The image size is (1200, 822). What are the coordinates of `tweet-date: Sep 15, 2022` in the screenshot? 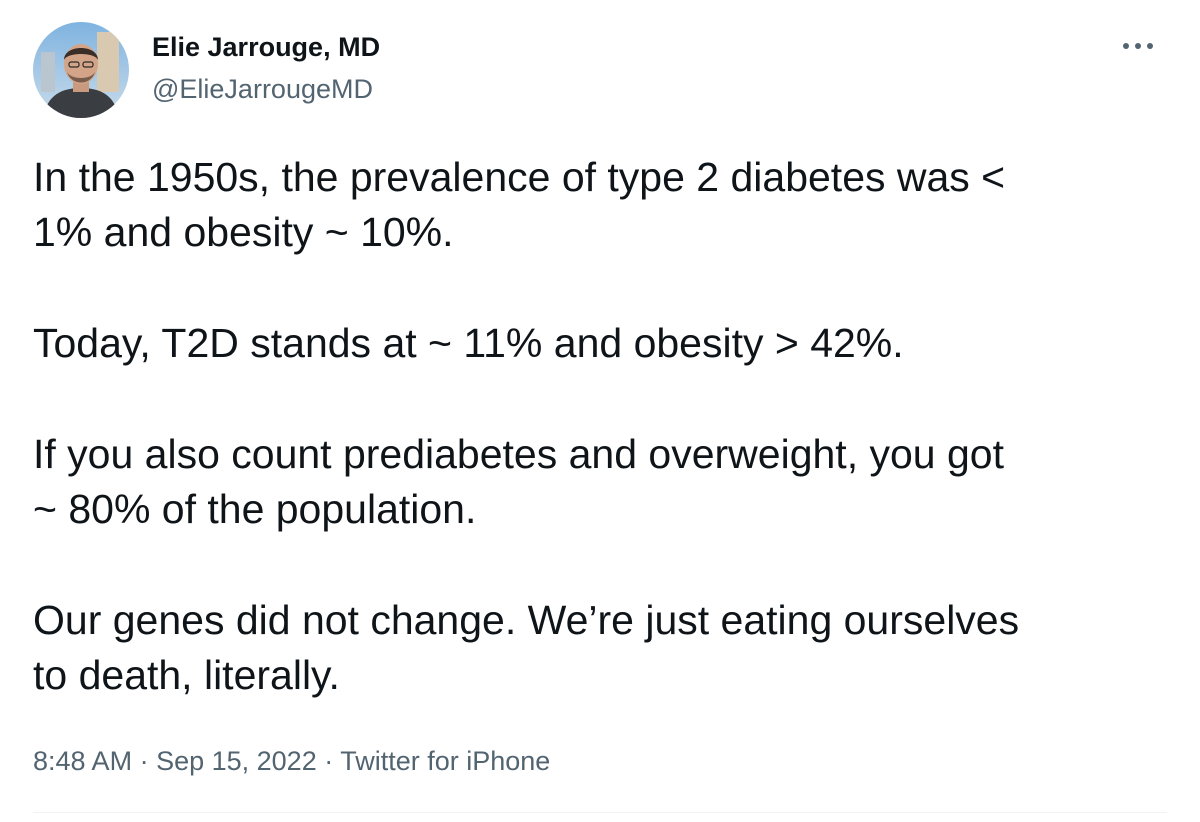 It's located at (236, 761).